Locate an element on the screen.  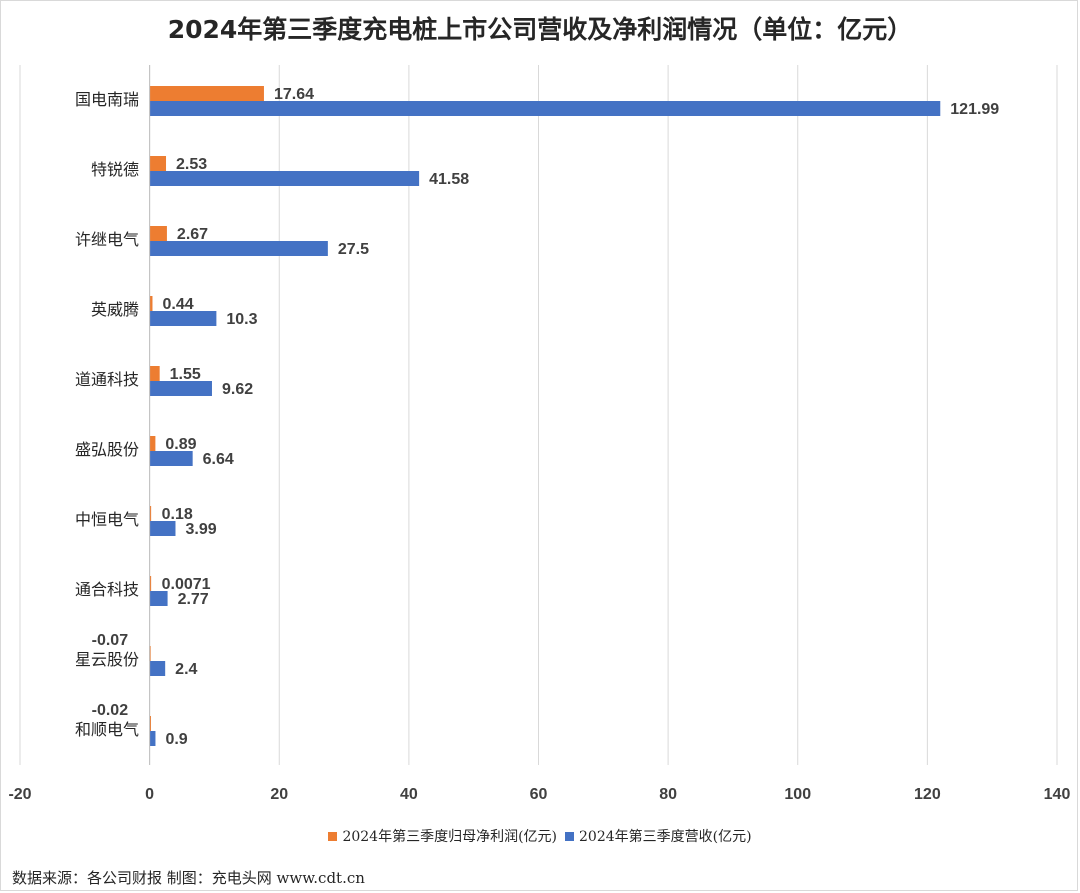
x-tick-label: -20 is located at coordinates (19, 794).